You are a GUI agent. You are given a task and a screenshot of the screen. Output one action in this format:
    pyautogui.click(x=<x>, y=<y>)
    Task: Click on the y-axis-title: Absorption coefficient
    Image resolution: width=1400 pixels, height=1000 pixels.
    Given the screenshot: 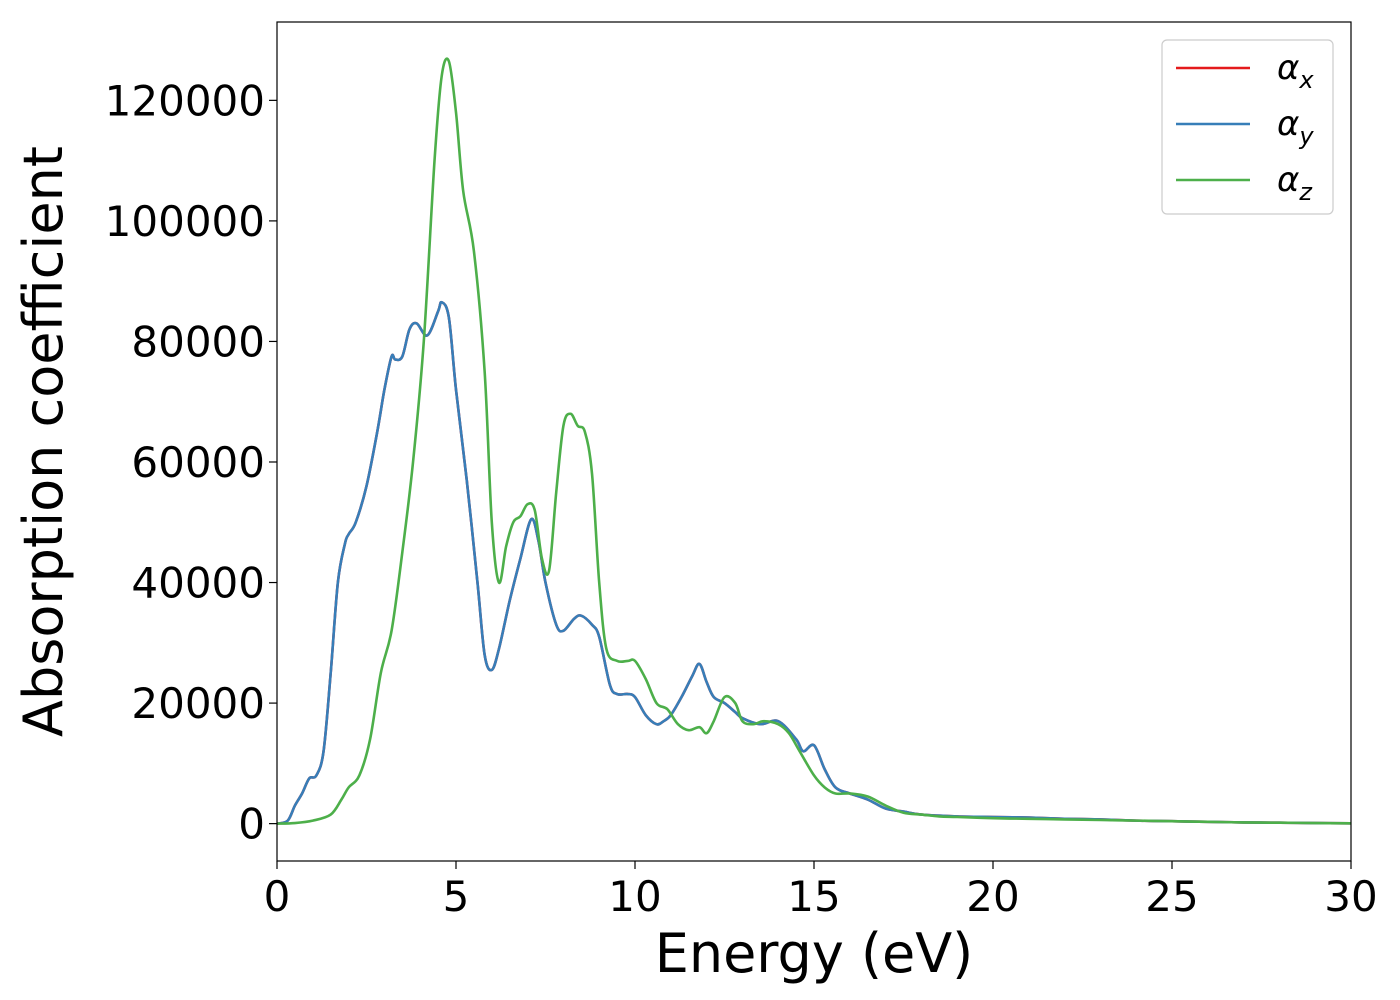 What is the action you would take?
    pyautogui.click(x=43, y=441)
    